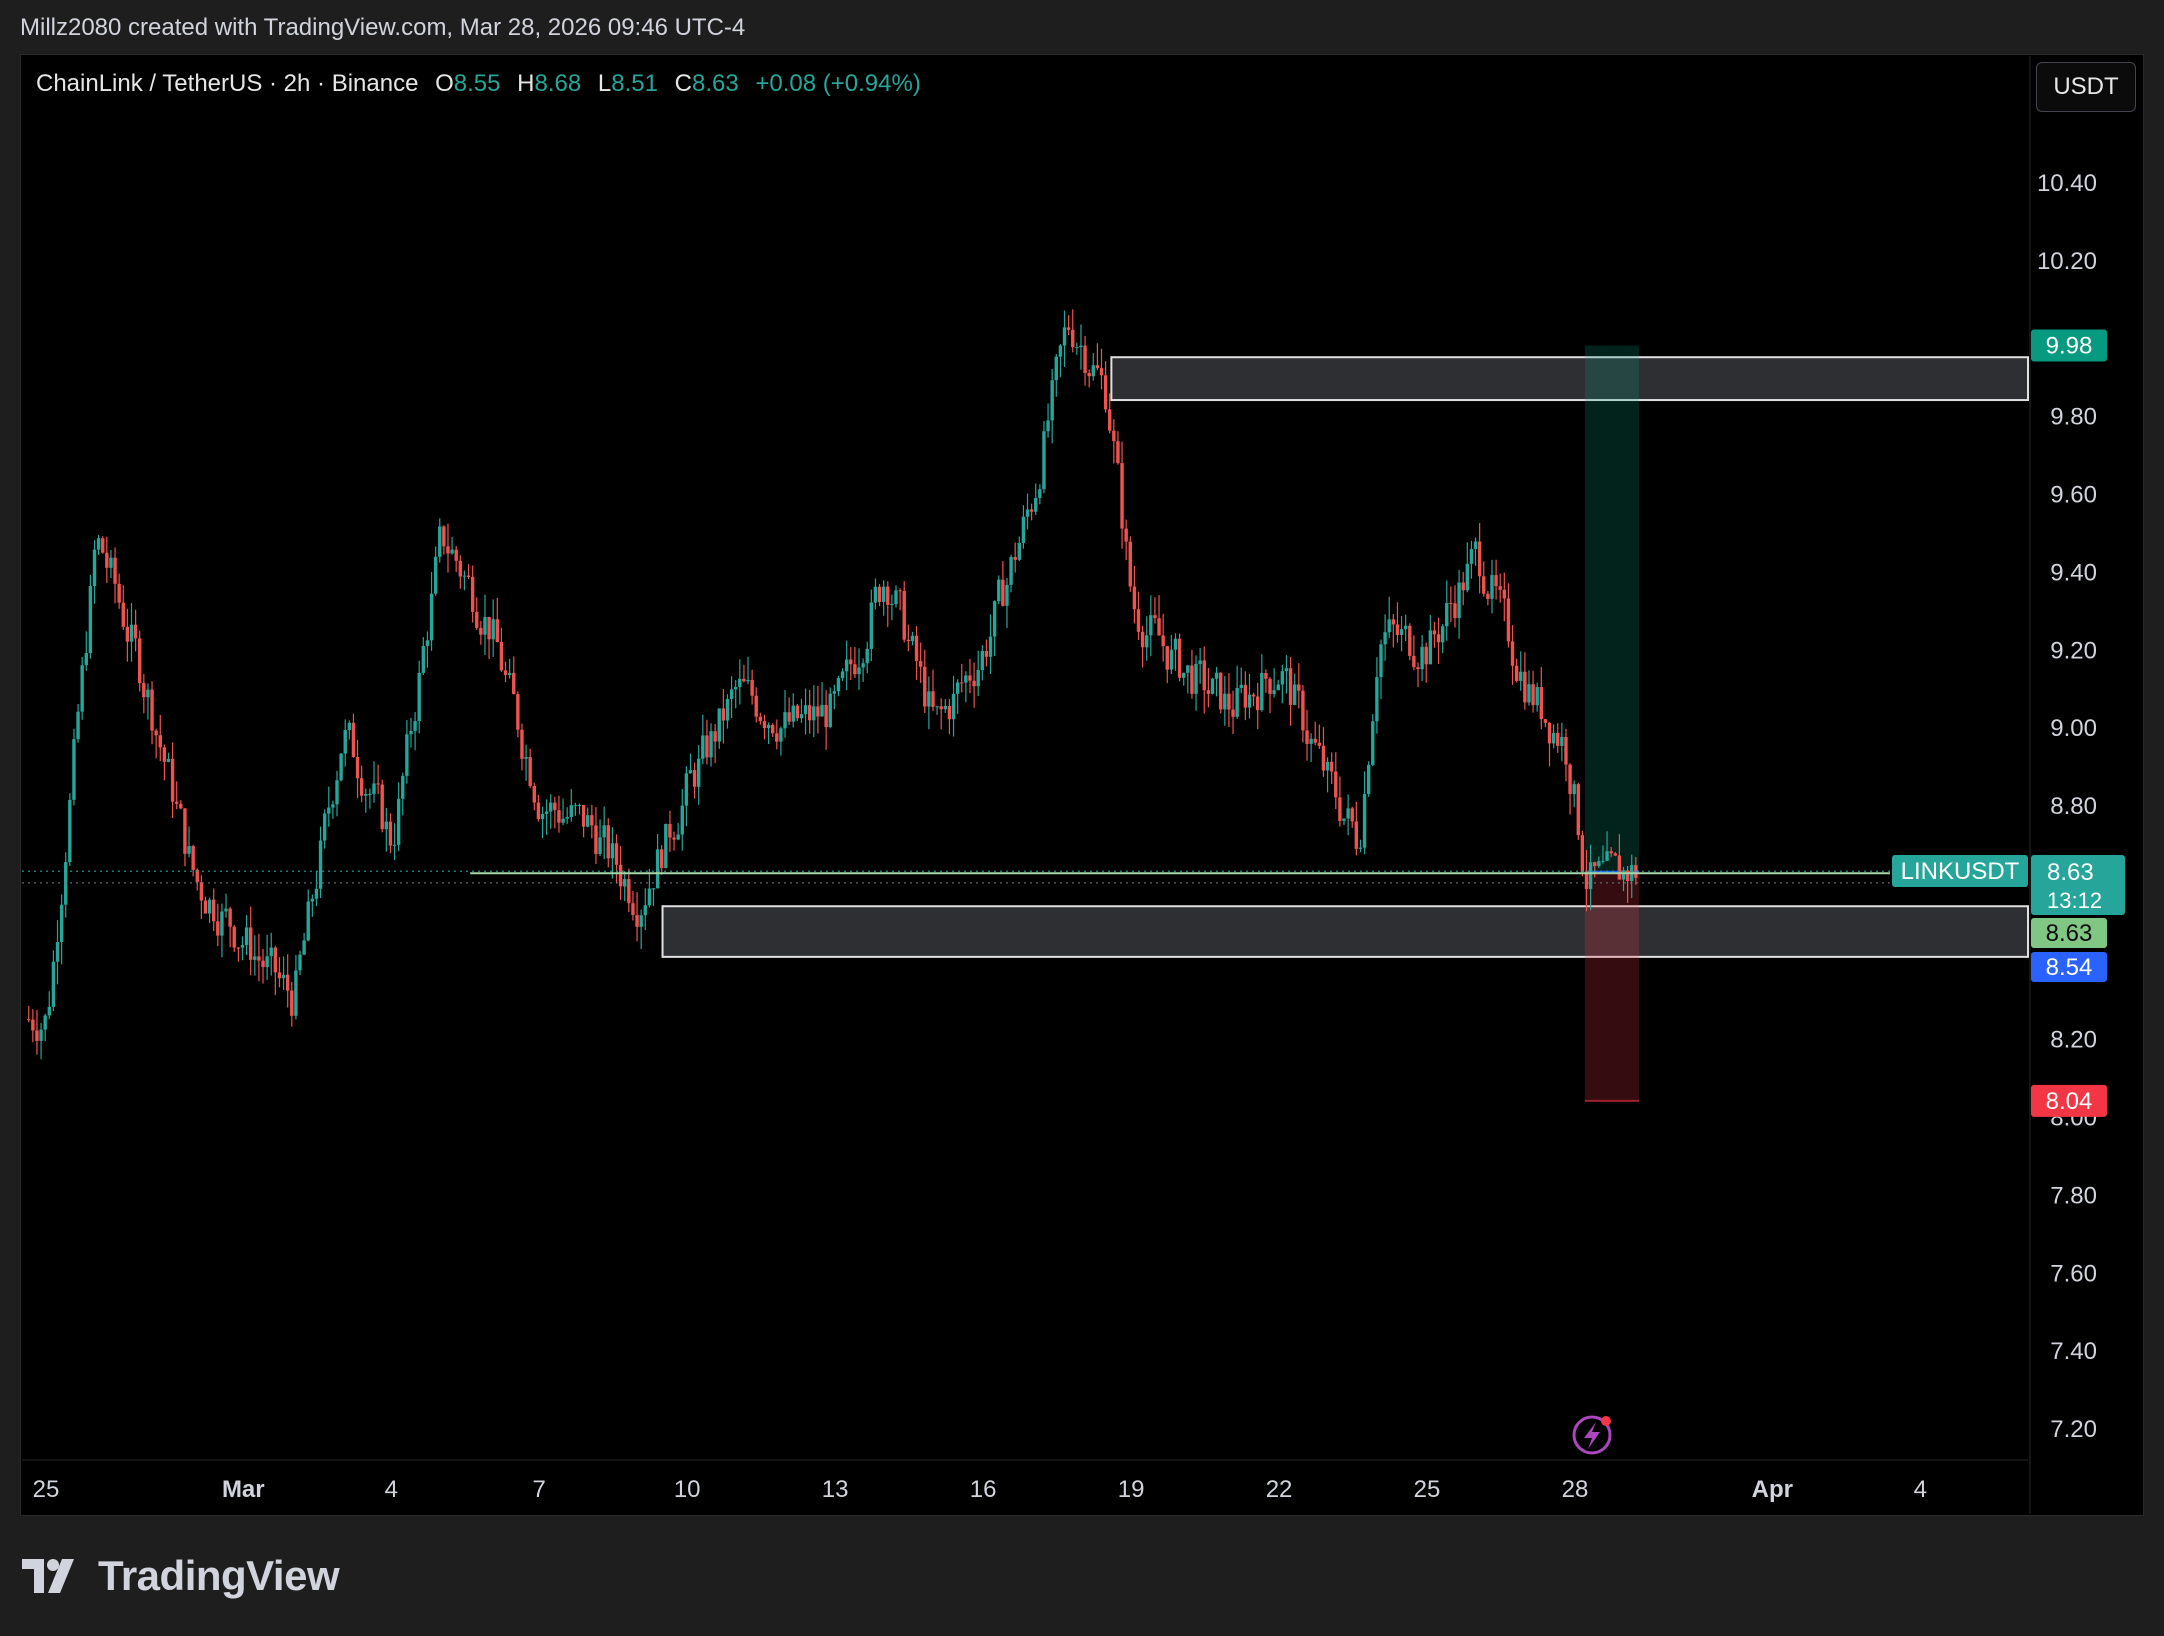  I want to click on flash-icon-dot, so click(1606, 1421).